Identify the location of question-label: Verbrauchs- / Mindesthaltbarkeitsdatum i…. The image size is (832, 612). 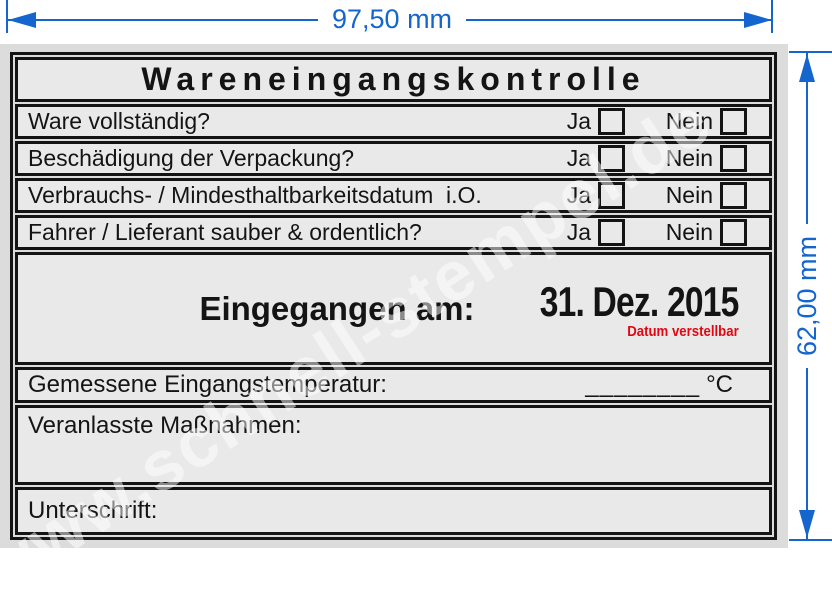
(255, 195).